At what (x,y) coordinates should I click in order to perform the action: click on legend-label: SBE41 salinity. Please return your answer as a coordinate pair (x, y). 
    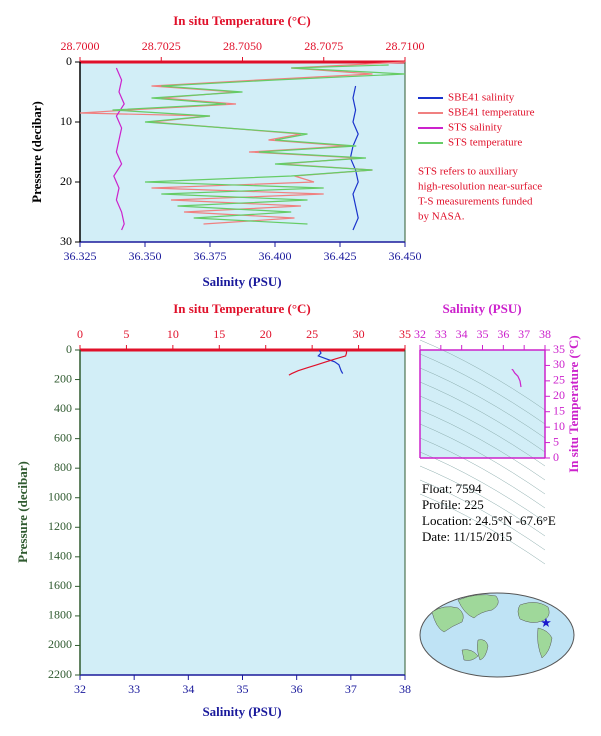
    Looking at the image, I should click on (481, 98).